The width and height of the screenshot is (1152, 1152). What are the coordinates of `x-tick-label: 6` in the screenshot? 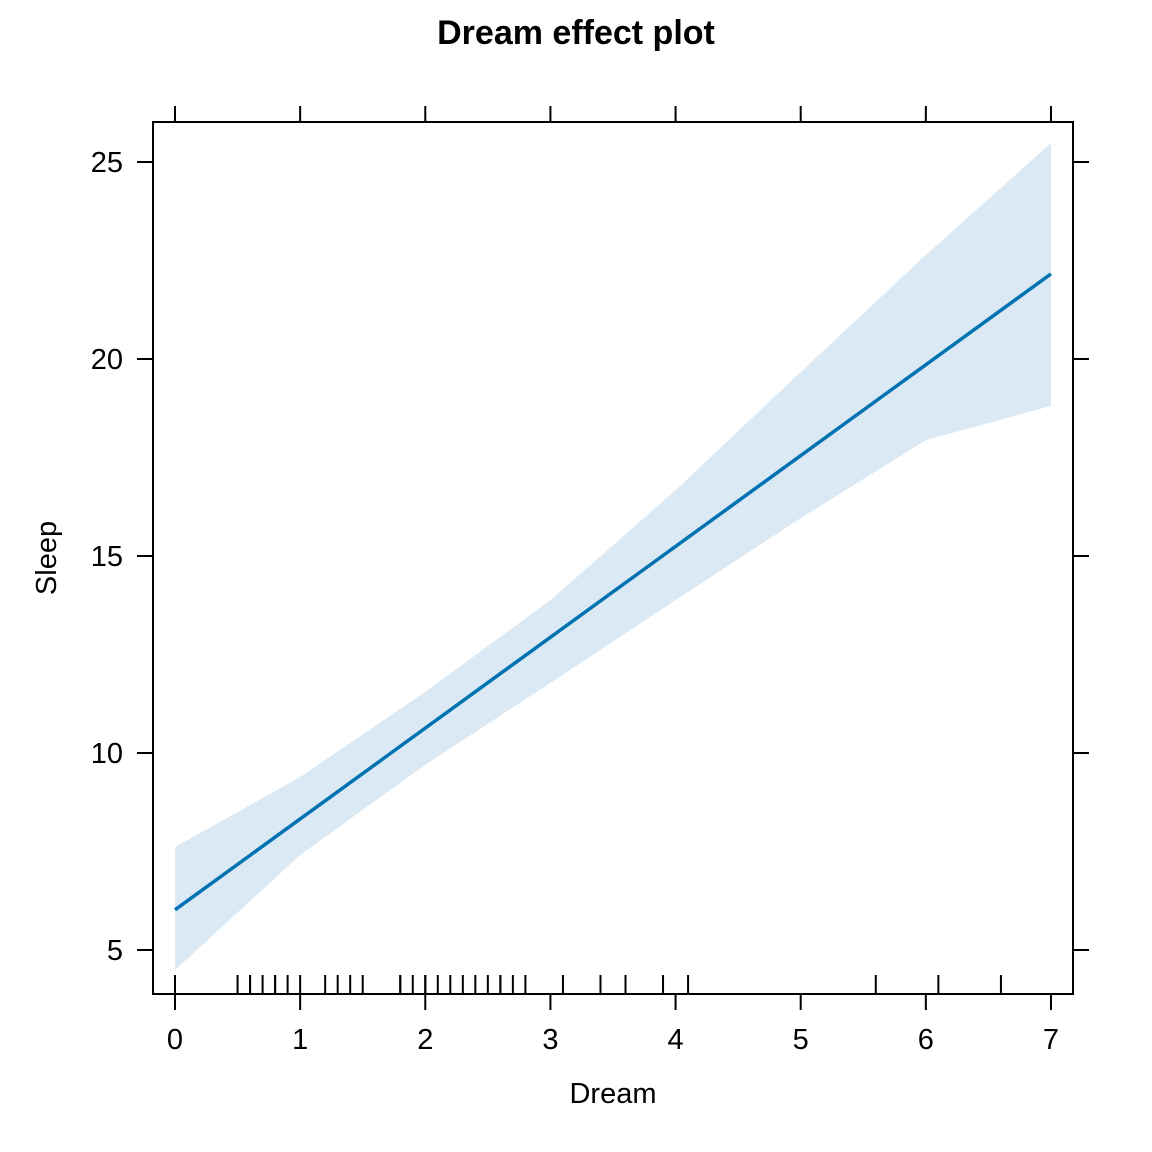 It's located at (926, 1040).